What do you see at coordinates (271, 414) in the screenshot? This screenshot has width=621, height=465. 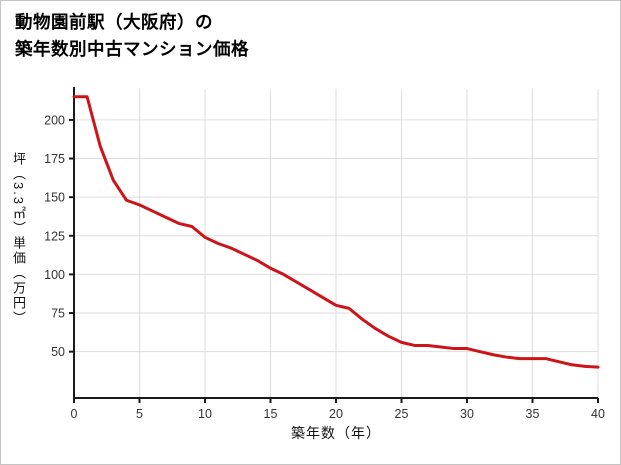 I see `svg-text: 15` at bounding box center [271, 414].